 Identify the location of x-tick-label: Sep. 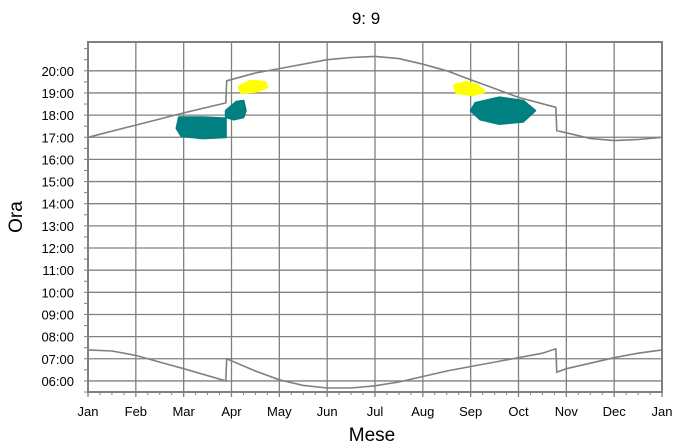
(470, 411).